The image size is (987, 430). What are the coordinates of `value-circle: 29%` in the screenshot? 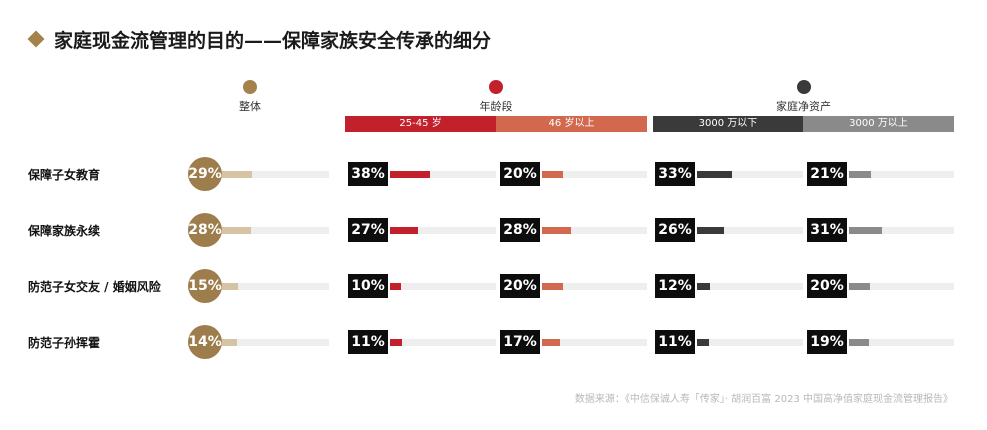 It's located at (205, 174).